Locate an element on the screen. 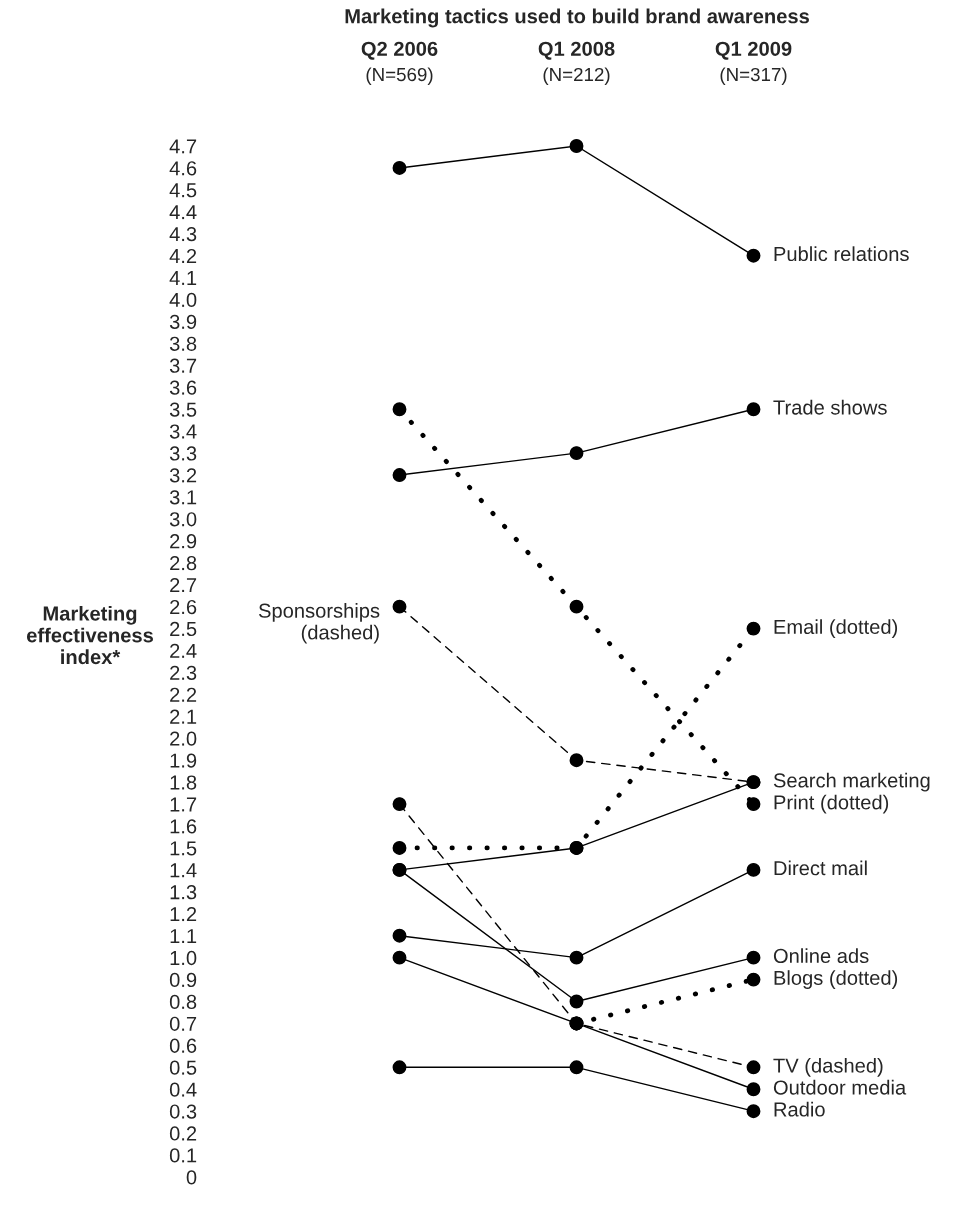 The width and height of the screenshot is (959, 1228). series-label: Direct mail is located at coordinates (820, 868).